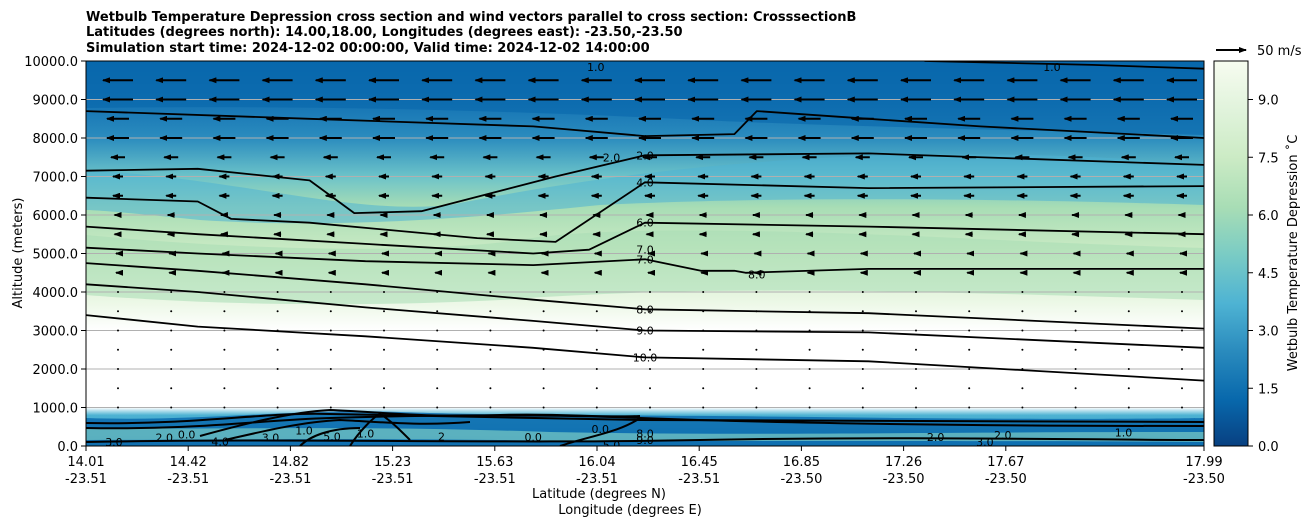 The image size is (1312, 526). I want to click on y-tick-label: 2000.0, so click(56, 370).